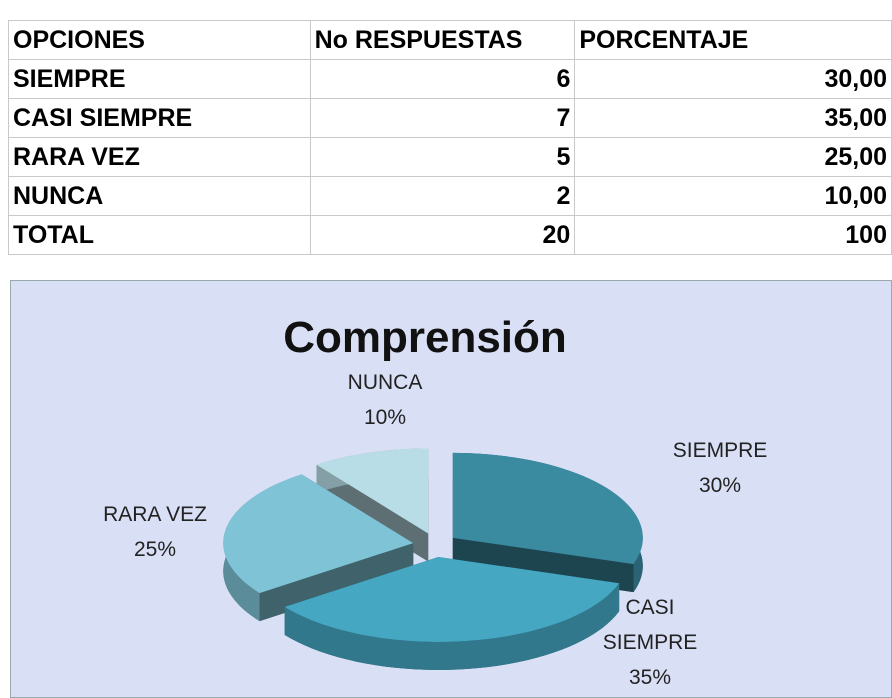 Image resolution: width=892 pixels, height=698 pixels. What do you see at coordinates (425, 337) in the screenshot?
I see `chart-title: Comprensión` at bounding box center [425, 337].